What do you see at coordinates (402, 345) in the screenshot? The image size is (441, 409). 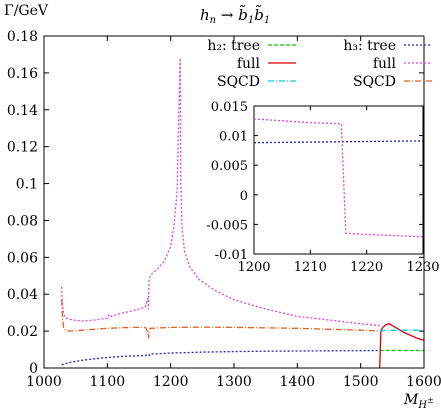 I see `series-line-h2_full` at bounding box center [402, 345].